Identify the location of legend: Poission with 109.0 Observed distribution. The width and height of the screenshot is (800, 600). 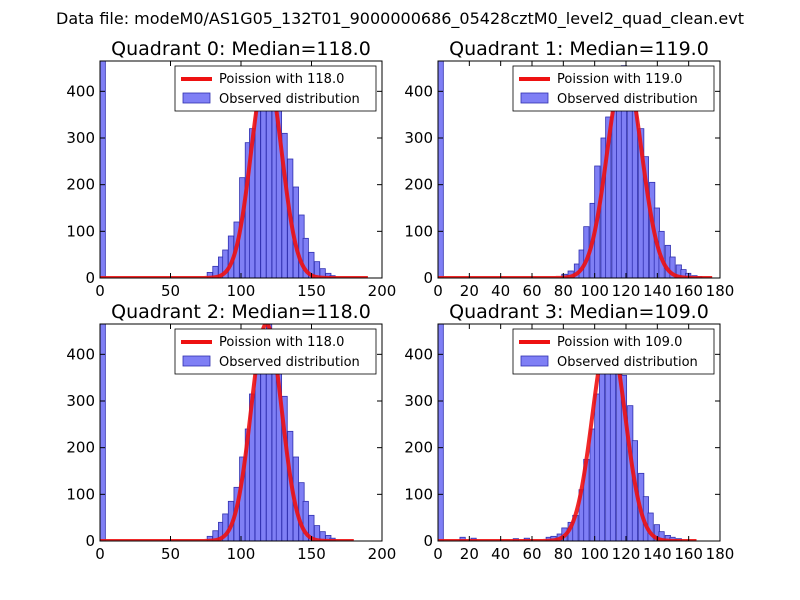
(613, 351).